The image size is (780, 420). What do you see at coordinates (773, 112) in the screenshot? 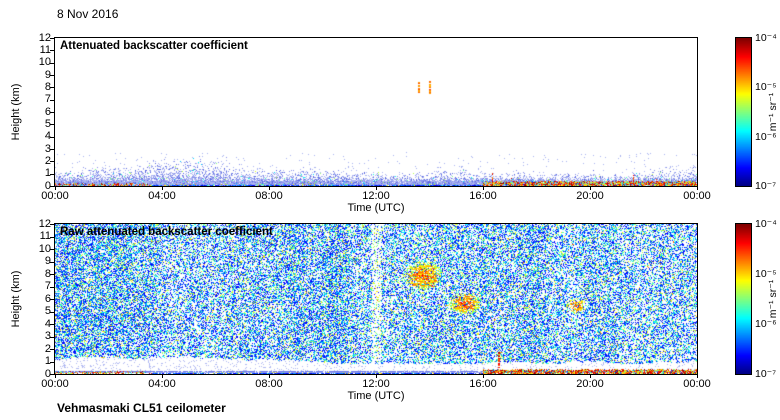
I see `colorbar-label-attenuated: m⁻¹ sr⁻¹` at bounding box center [773, 112].